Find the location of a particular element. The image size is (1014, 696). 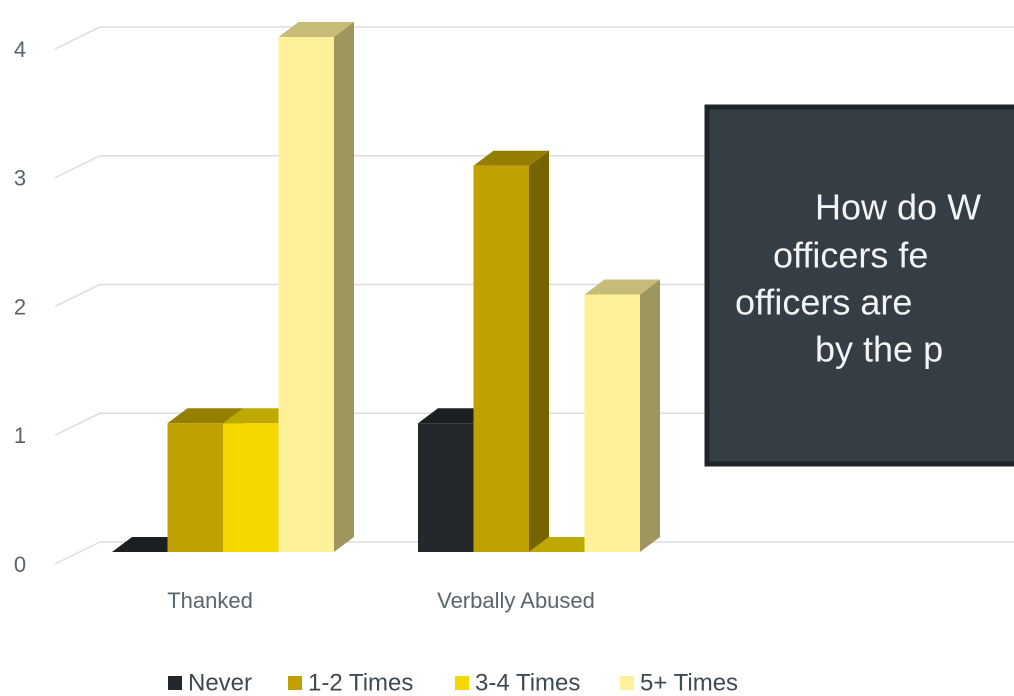

y-tick-label: 4 is located at coordinates (20, 49).